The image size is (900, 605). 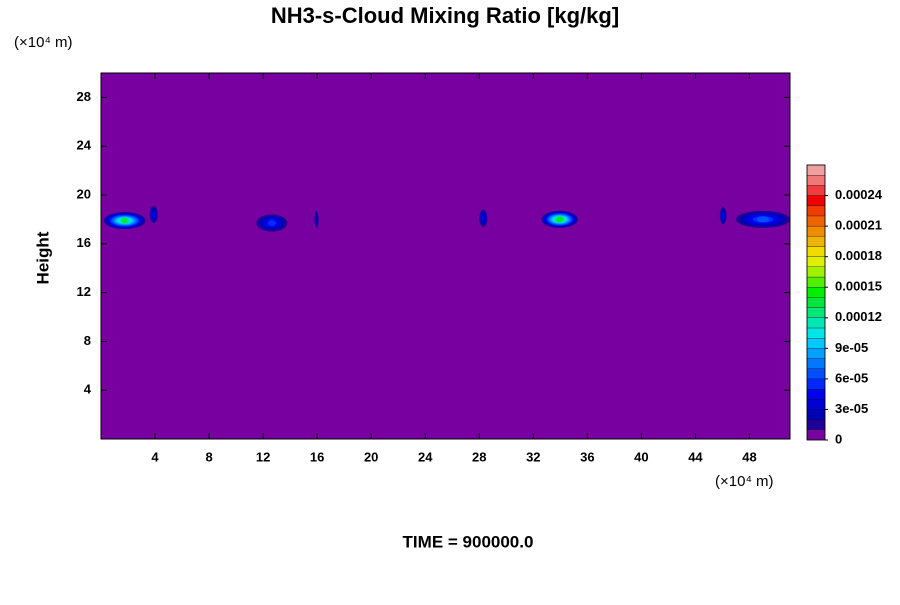 What do you see at coordinates (858, 316) in the screenshot?
I see `colorbar-tick-label: 0.00012` at bounding box center [858, 316].